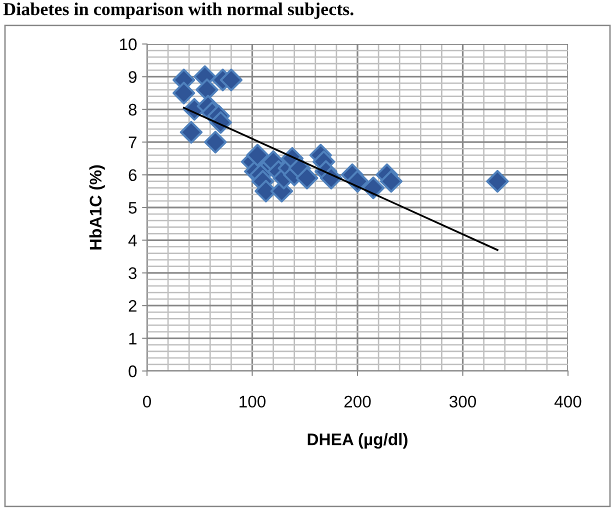 The image size is (614, 509). Describe the element at coordinates (462, 402) in the screenshot. I see `x-tick-label: 300` at that location.